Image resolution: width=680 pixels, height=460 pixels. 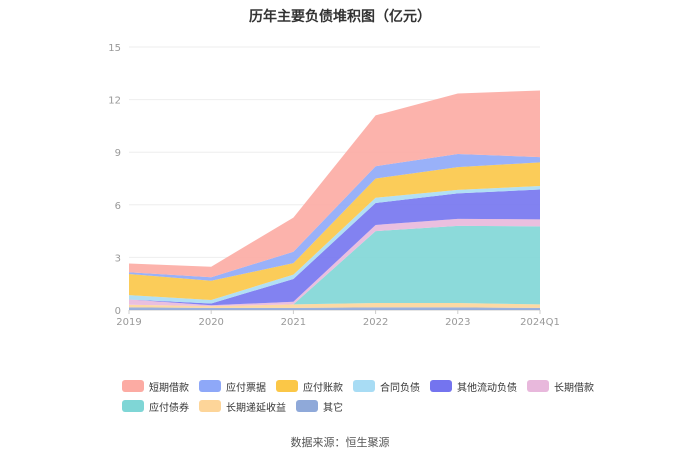 What do you see at coordinates (114, 101) in the screenshot?
I see `y-tick-label: 12` at bounding box center [114, 101].